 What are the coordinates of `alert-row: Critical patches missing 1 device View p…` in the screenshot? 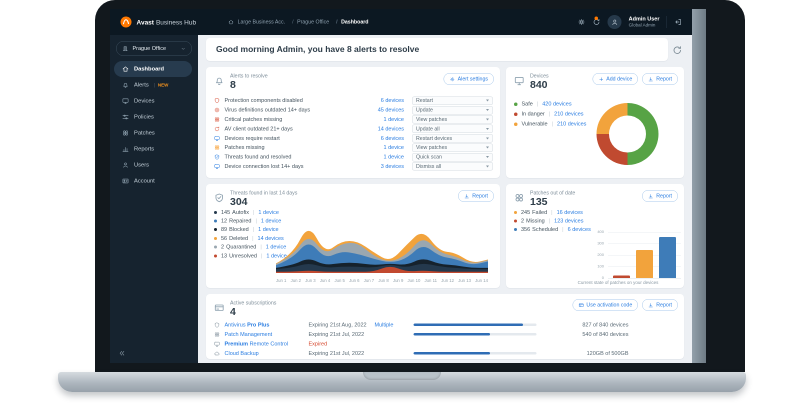 It's located at (353, 119).